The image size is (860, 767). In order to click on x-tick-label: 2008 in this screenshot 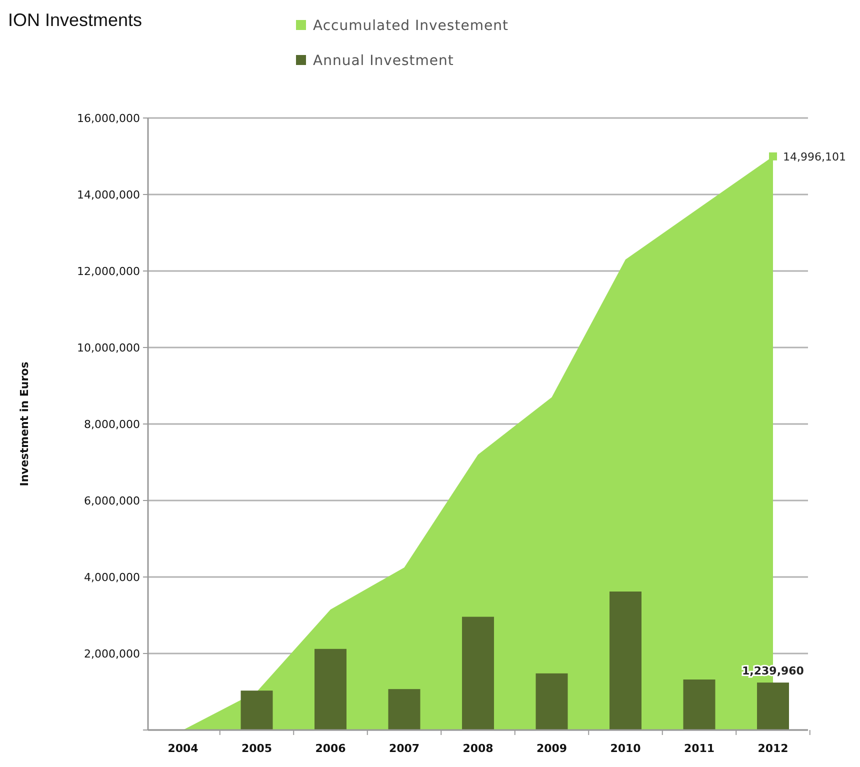, I will do `click(478, 748)`.